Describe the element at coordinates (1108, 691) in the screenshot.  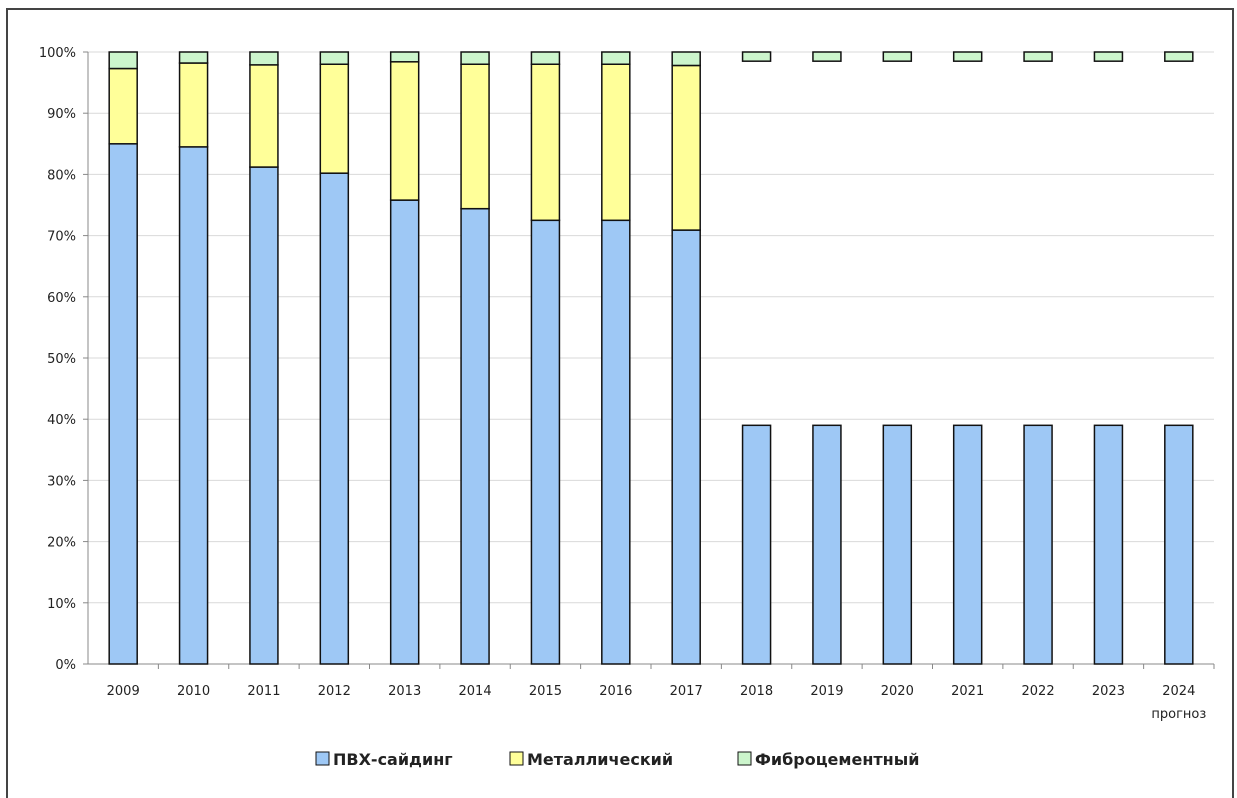
I see `x-tick-label: 2023` at that location.